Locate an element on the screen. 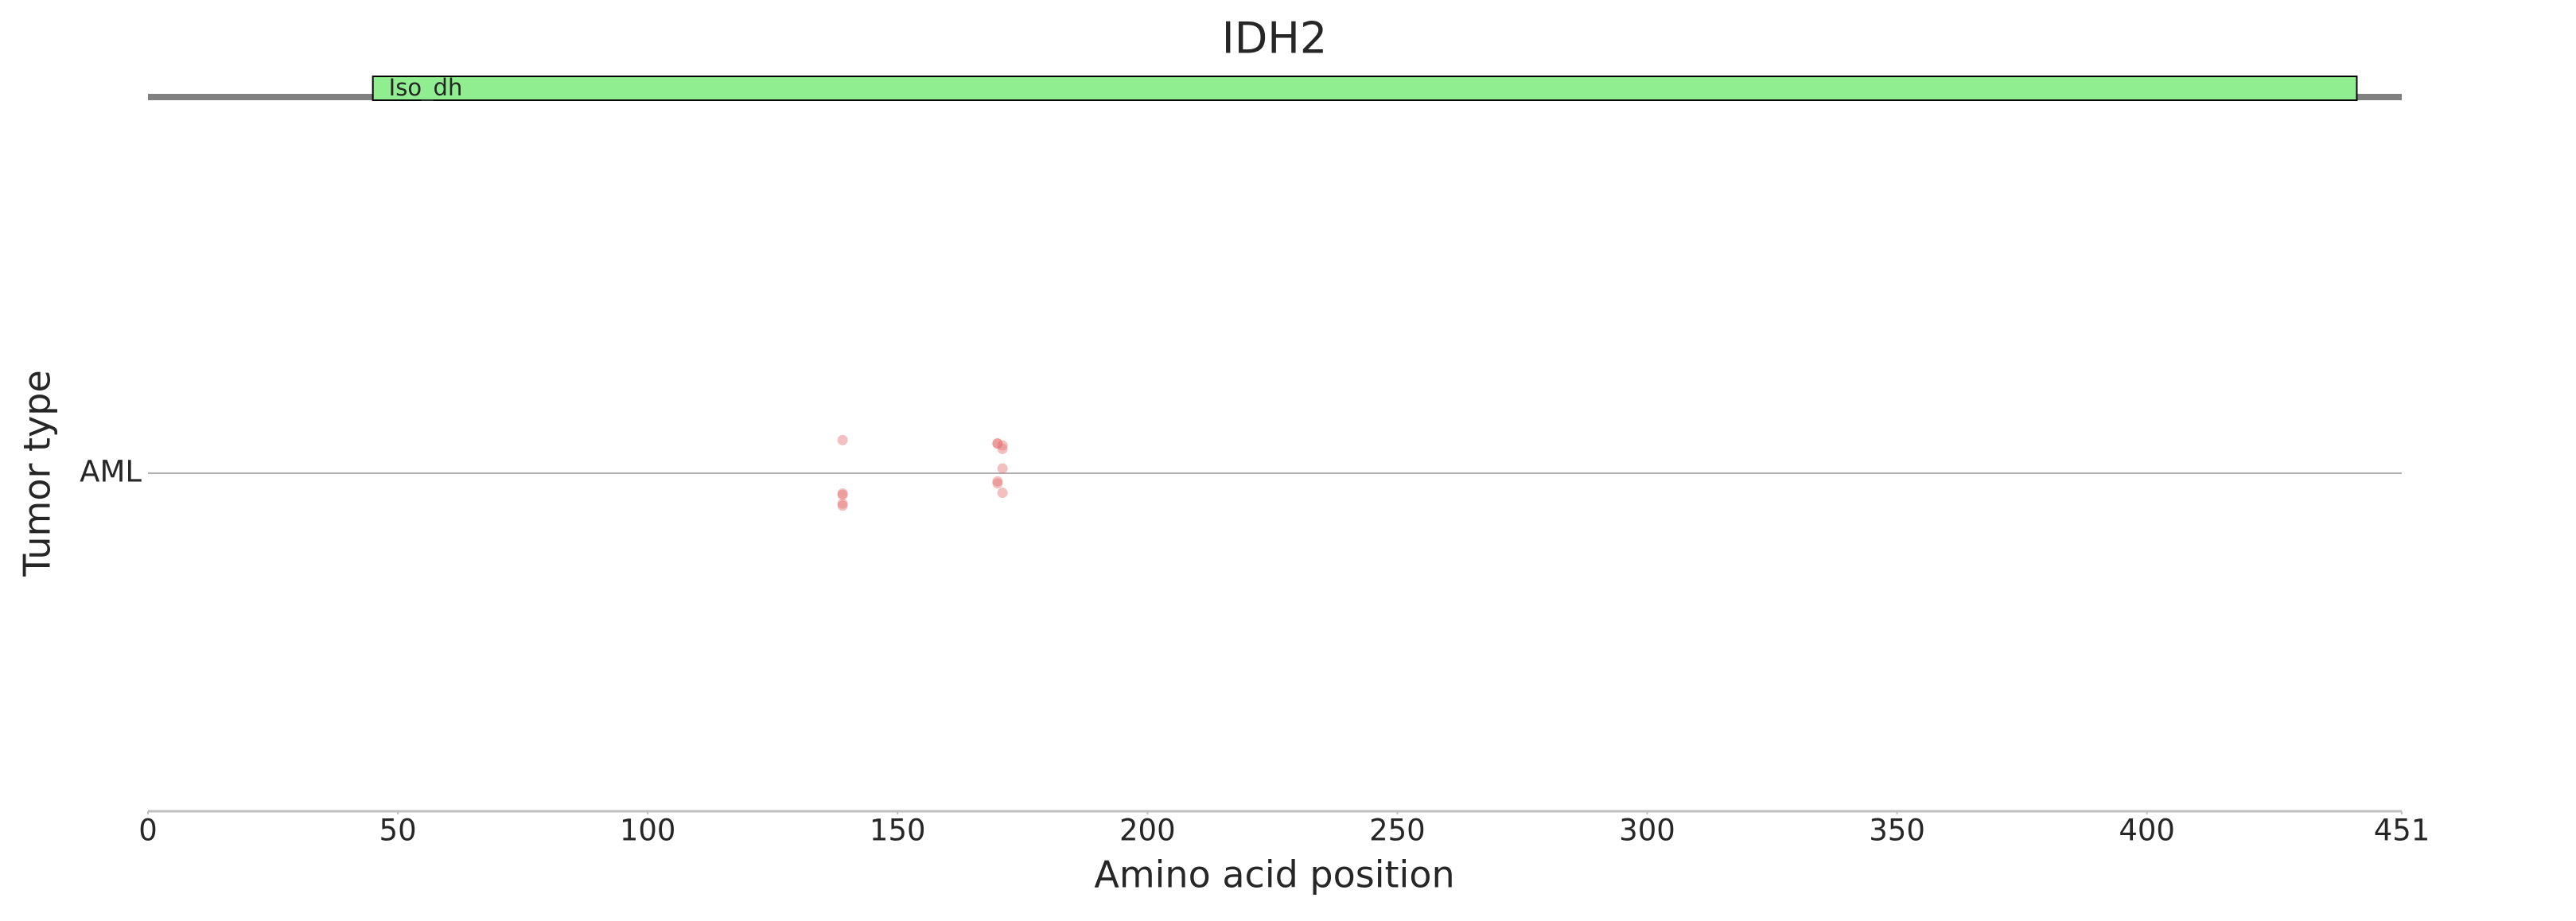 The height and width of the screenshot is (921, 2576). x-tick-label: 200 is located at coordinates (1148, 831).